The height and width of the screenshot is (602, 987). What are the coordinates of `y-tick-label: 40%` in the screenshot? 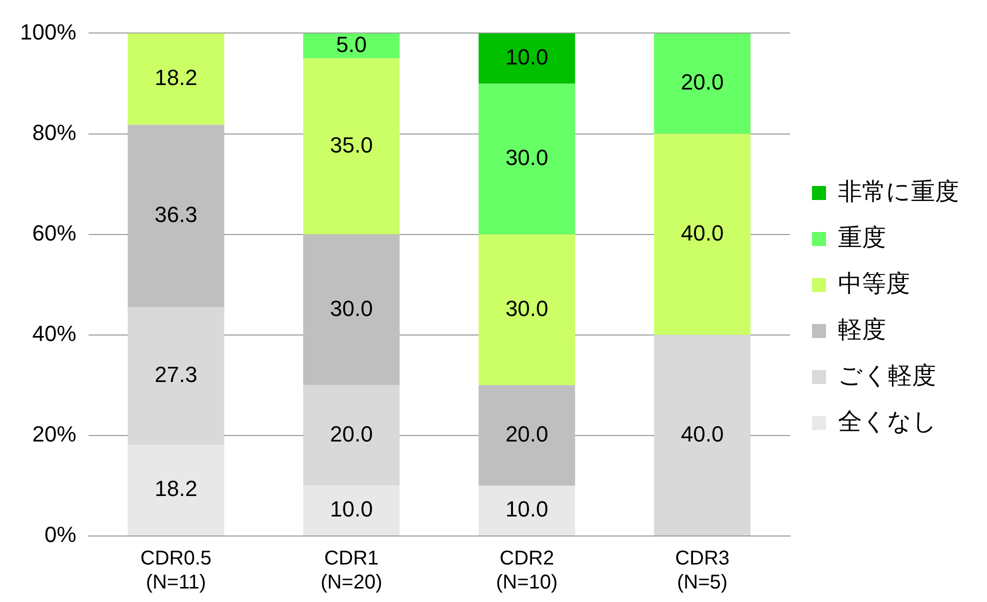 It's located at (54, 333).